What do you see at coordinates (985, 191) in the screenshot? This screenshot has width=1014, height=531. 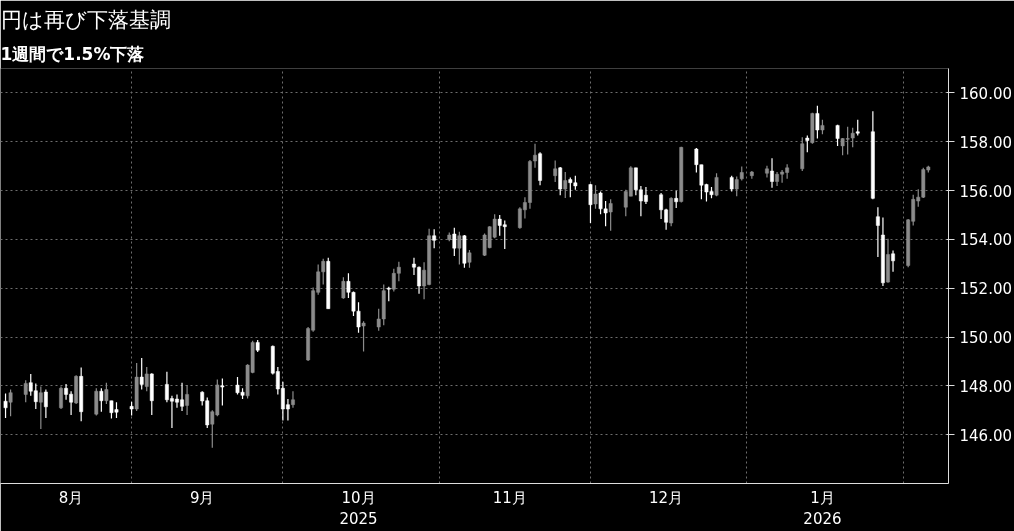 I see `y-tick-label: 156.00` at bounding box center [985, 191].